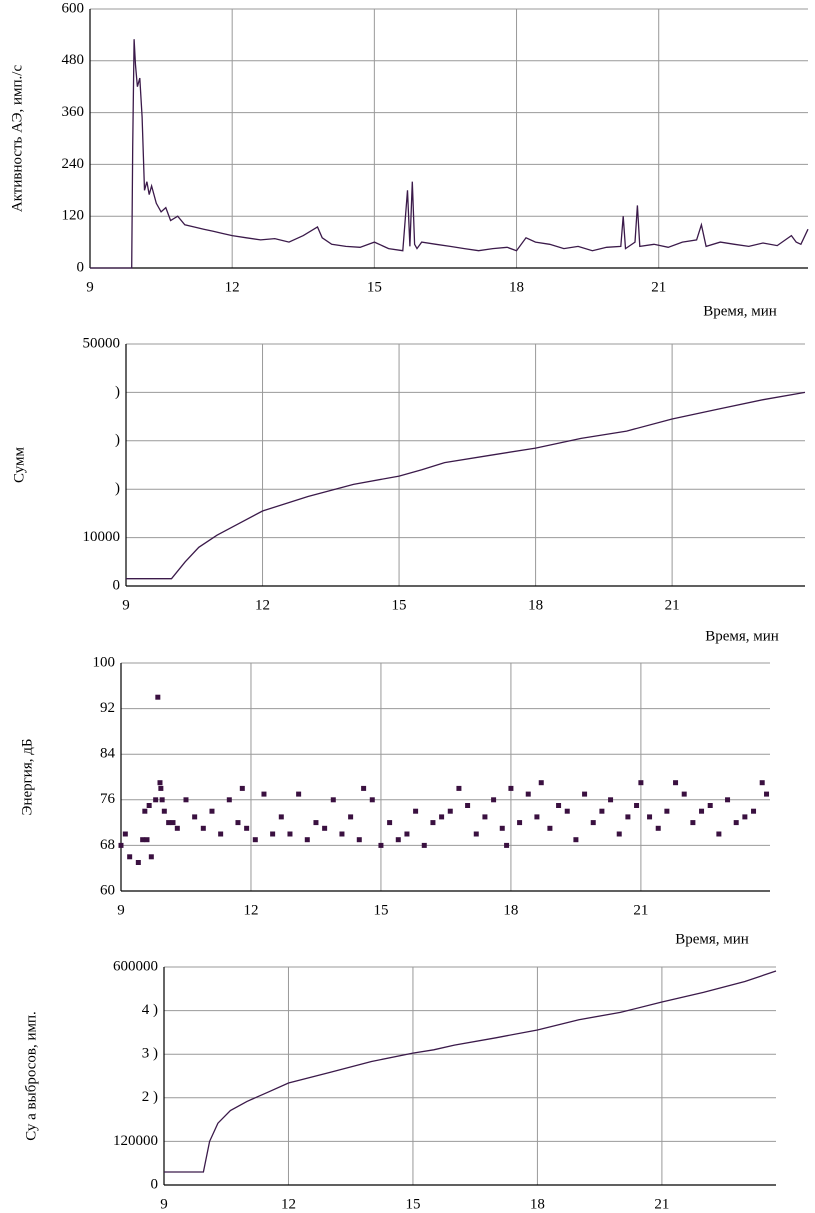 This screenshot has height=1213, width=815. What do you see at coordinates (73, 8) in the screenshot?
I see `y-tick-label: 600` at bounding box center [73, 8].